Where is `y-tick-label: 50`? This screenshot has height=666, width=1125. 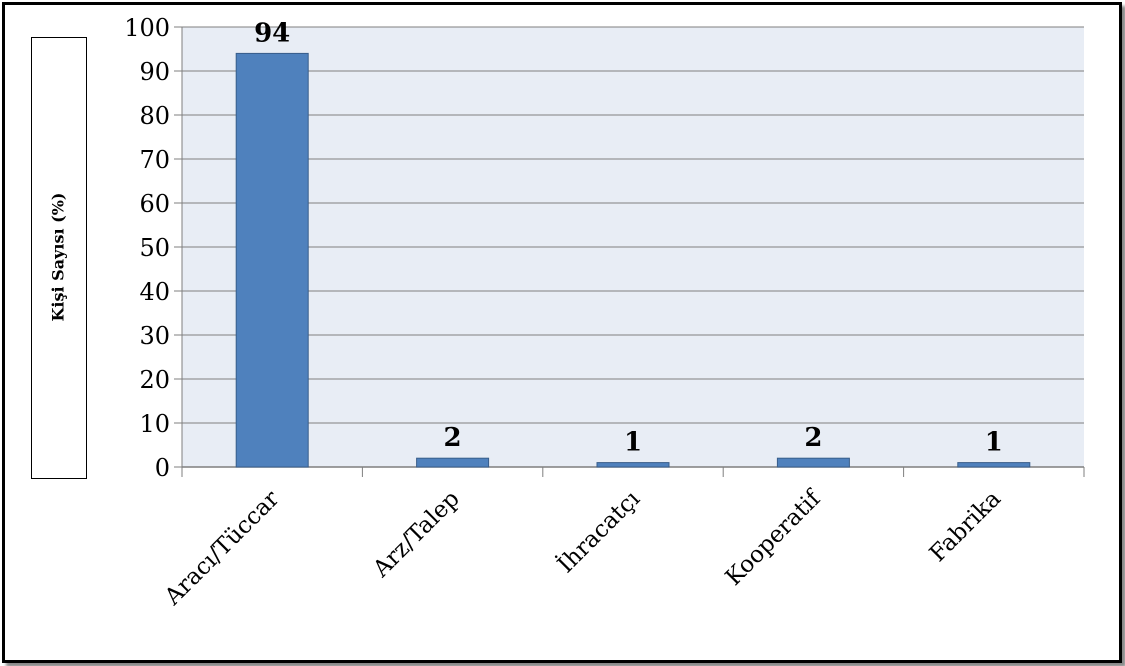
y-tick-label: 50 is located at coordinates (154, 248).